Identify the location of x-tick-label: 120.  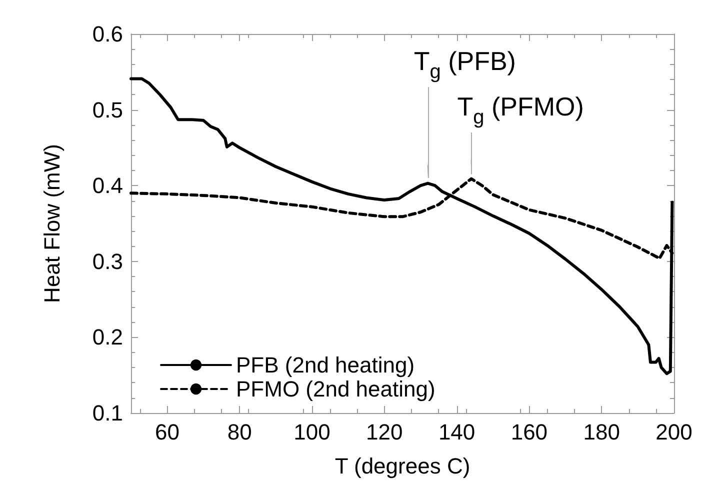
(384, 432).